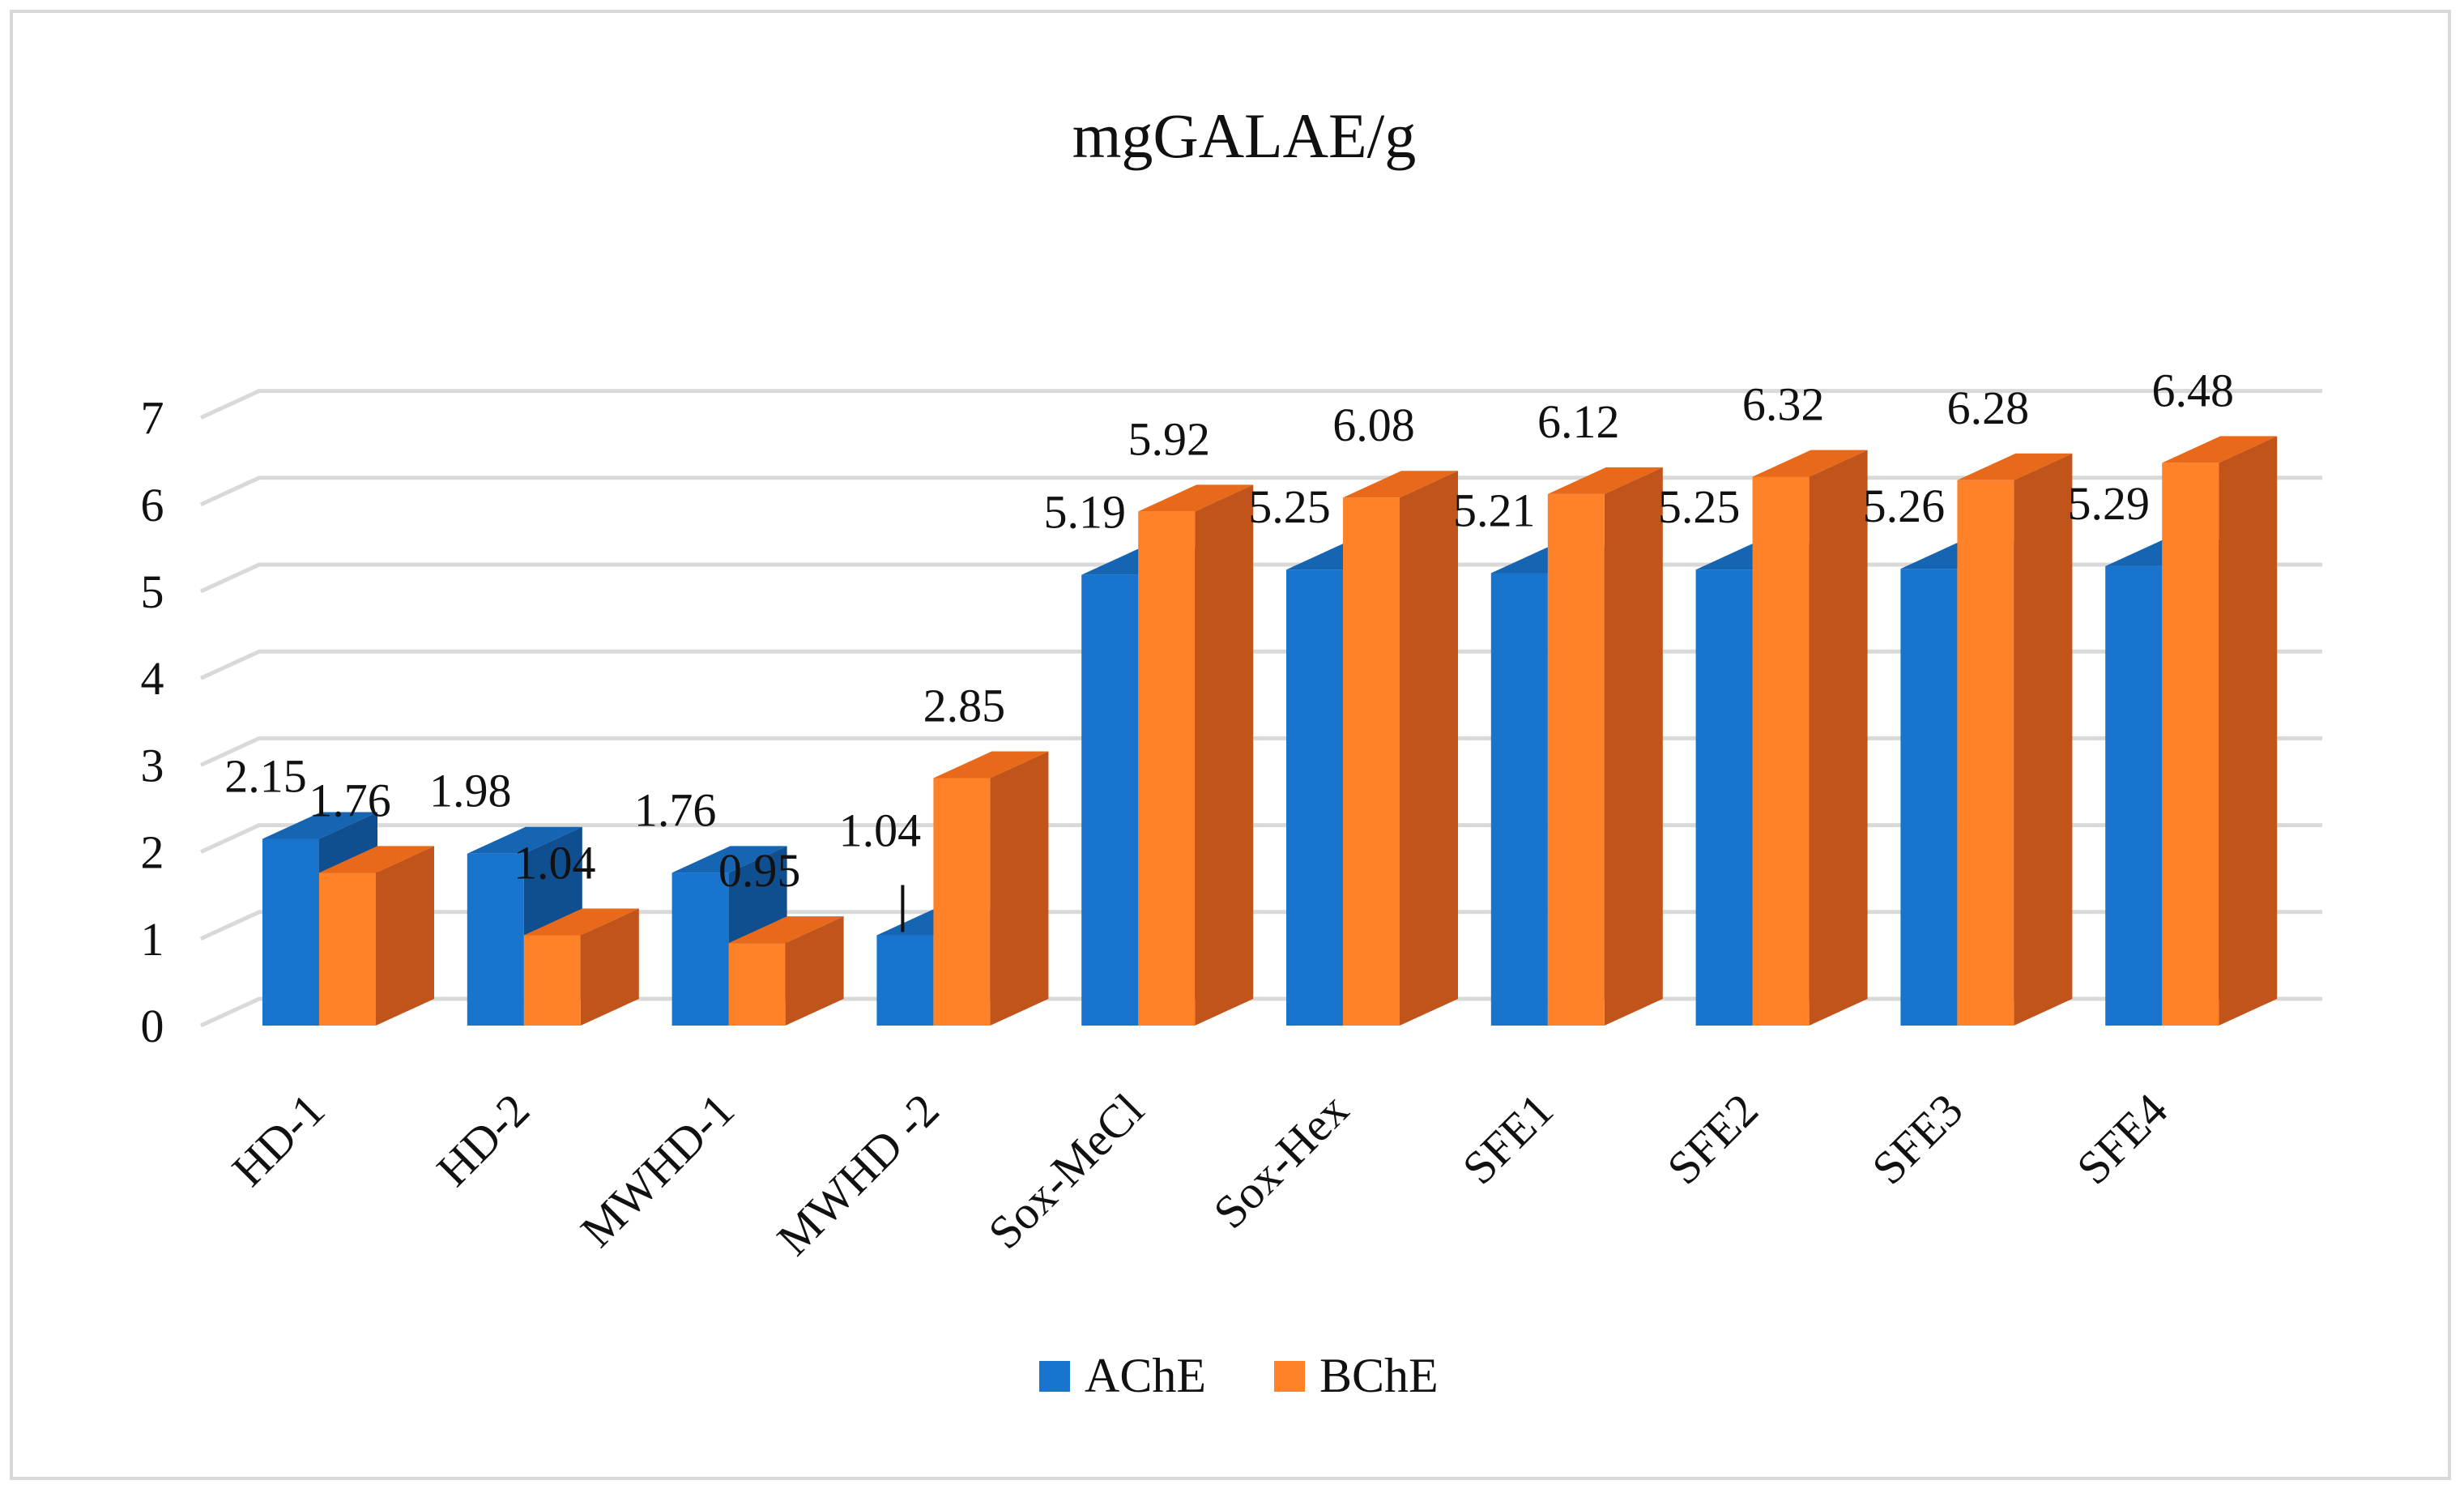  What do you see at coordinates (1507, 1138) in the screenshot?
I see `x-tick-label-sfe1: SFE1` at bounding box center [1507, 1138].